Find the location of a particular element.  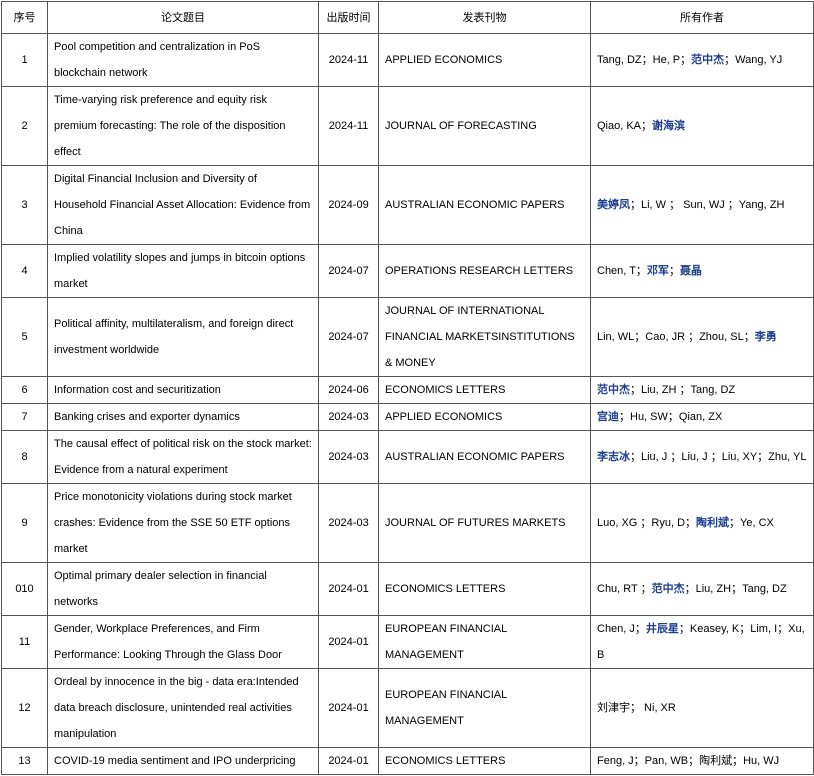

journal: AUSTRALIAN ECONOMIC PAPERS is located at coordinates (484, 457).